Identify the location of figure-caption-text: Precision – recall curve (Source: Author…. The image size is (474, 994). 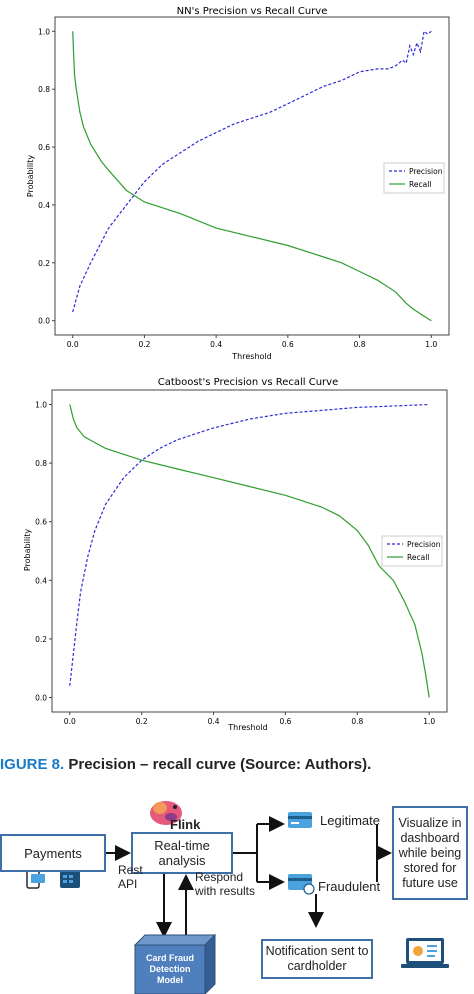
(220, 764).